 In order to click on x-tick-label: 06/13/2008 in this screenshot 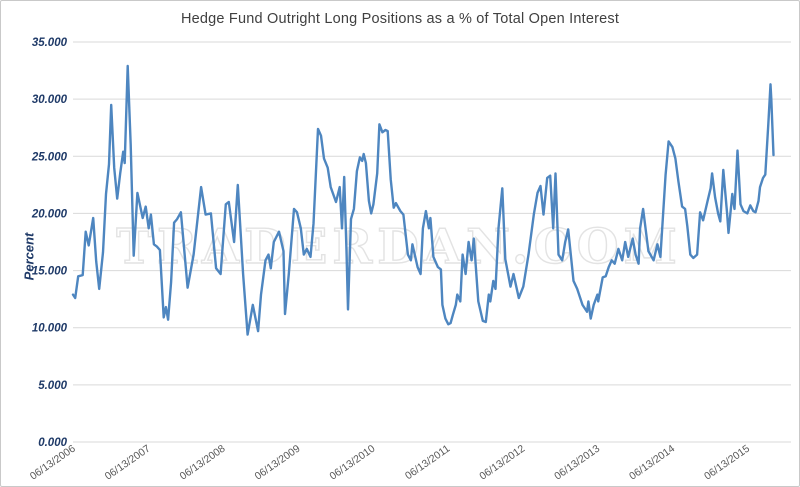, I will do `click(203, 463)`.